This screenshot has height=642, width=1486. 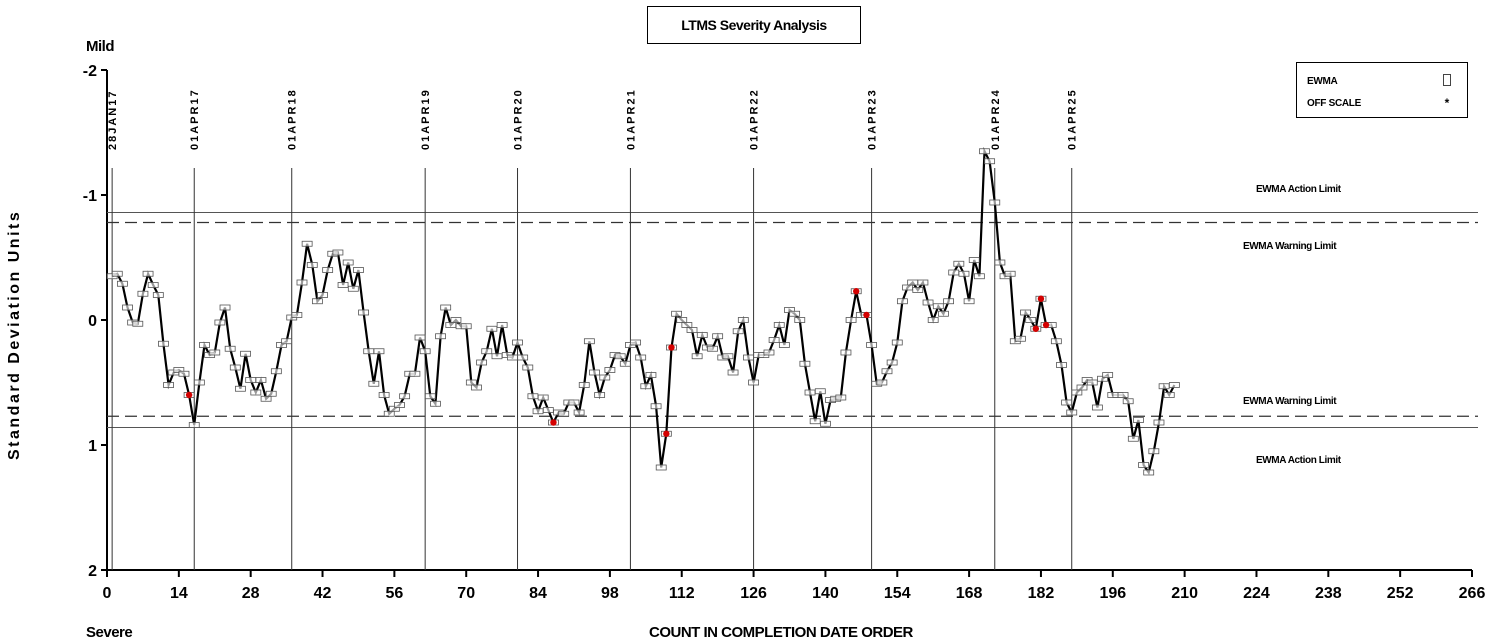 What do you see at coordinates (1290, 401) in the screenshot?
I see `lower-warning-limit-label: EWMA Warning Limit` at bounding box center [1290, 401].